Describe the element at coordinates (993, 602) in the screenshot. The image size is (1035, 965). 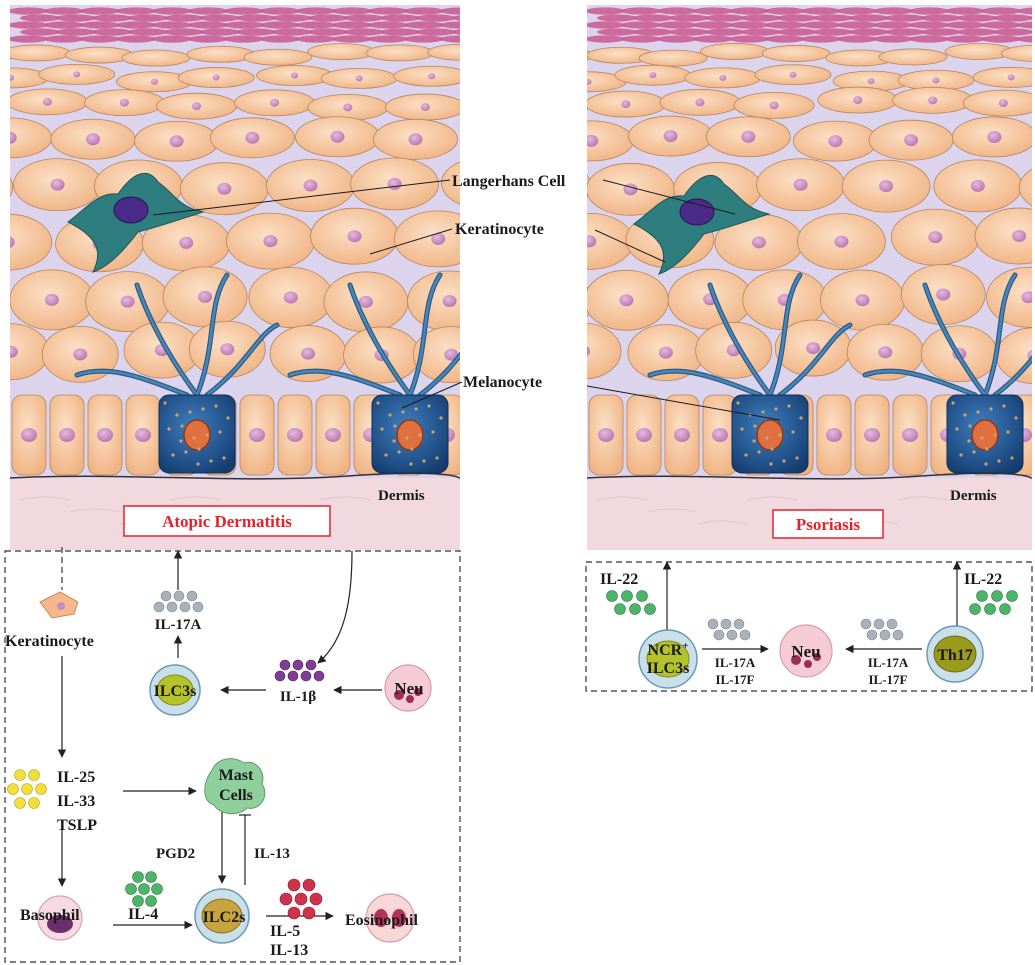
I see `il22-right-cytokine-cluster` at that location.